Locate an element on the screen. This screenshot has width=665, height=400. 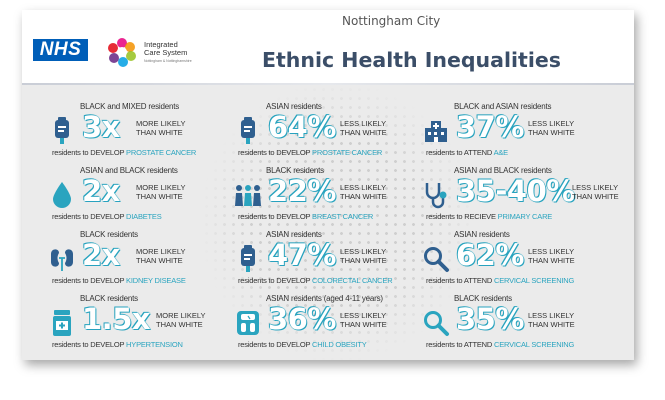
kidneys-icon is located at coordinates (62, 260).